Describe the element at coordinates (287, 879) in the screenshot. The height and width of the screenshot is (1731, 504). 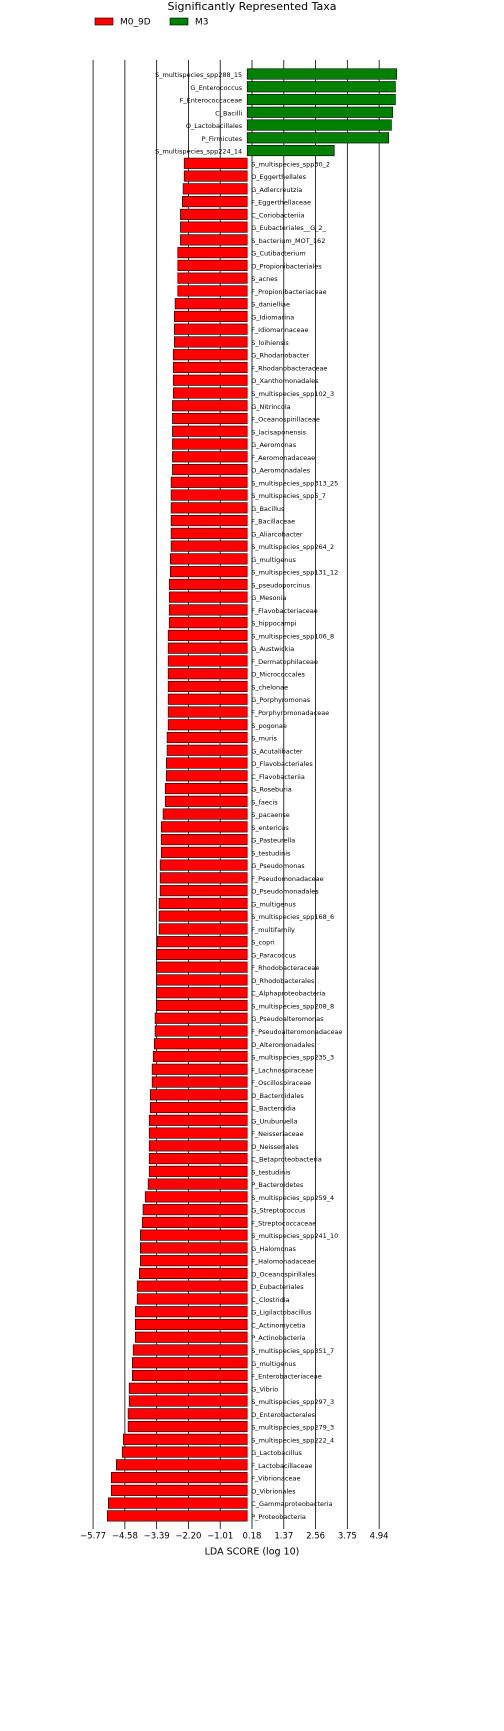
I see `category-label: F_Pseudomonadaceae` at that location.